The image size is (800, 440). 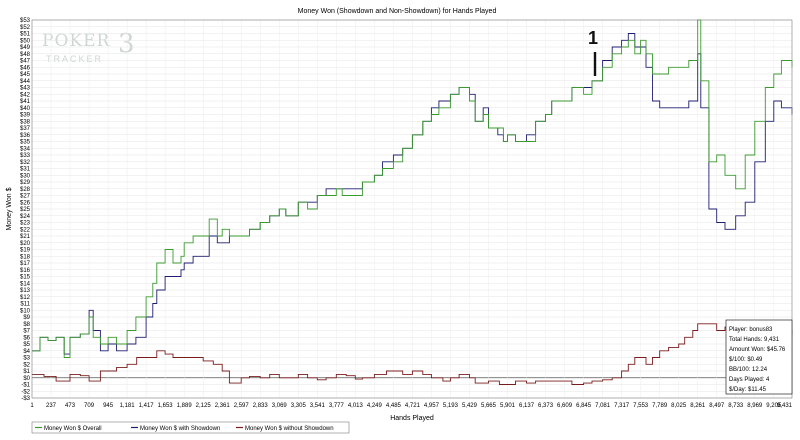 I want to click on x-tick-label: 4,721, so click(x=413, y=406).